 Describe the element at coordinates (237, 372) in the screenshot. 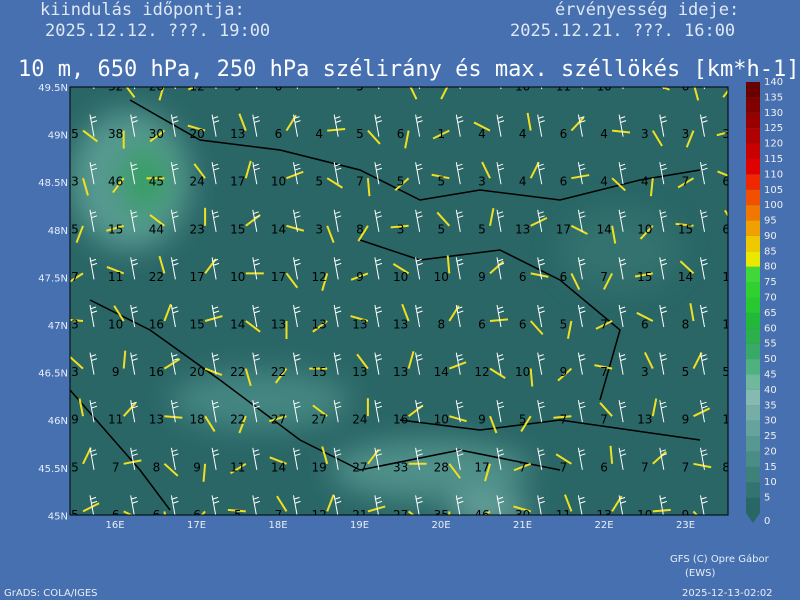

I see `gust-value: 22` at that location.